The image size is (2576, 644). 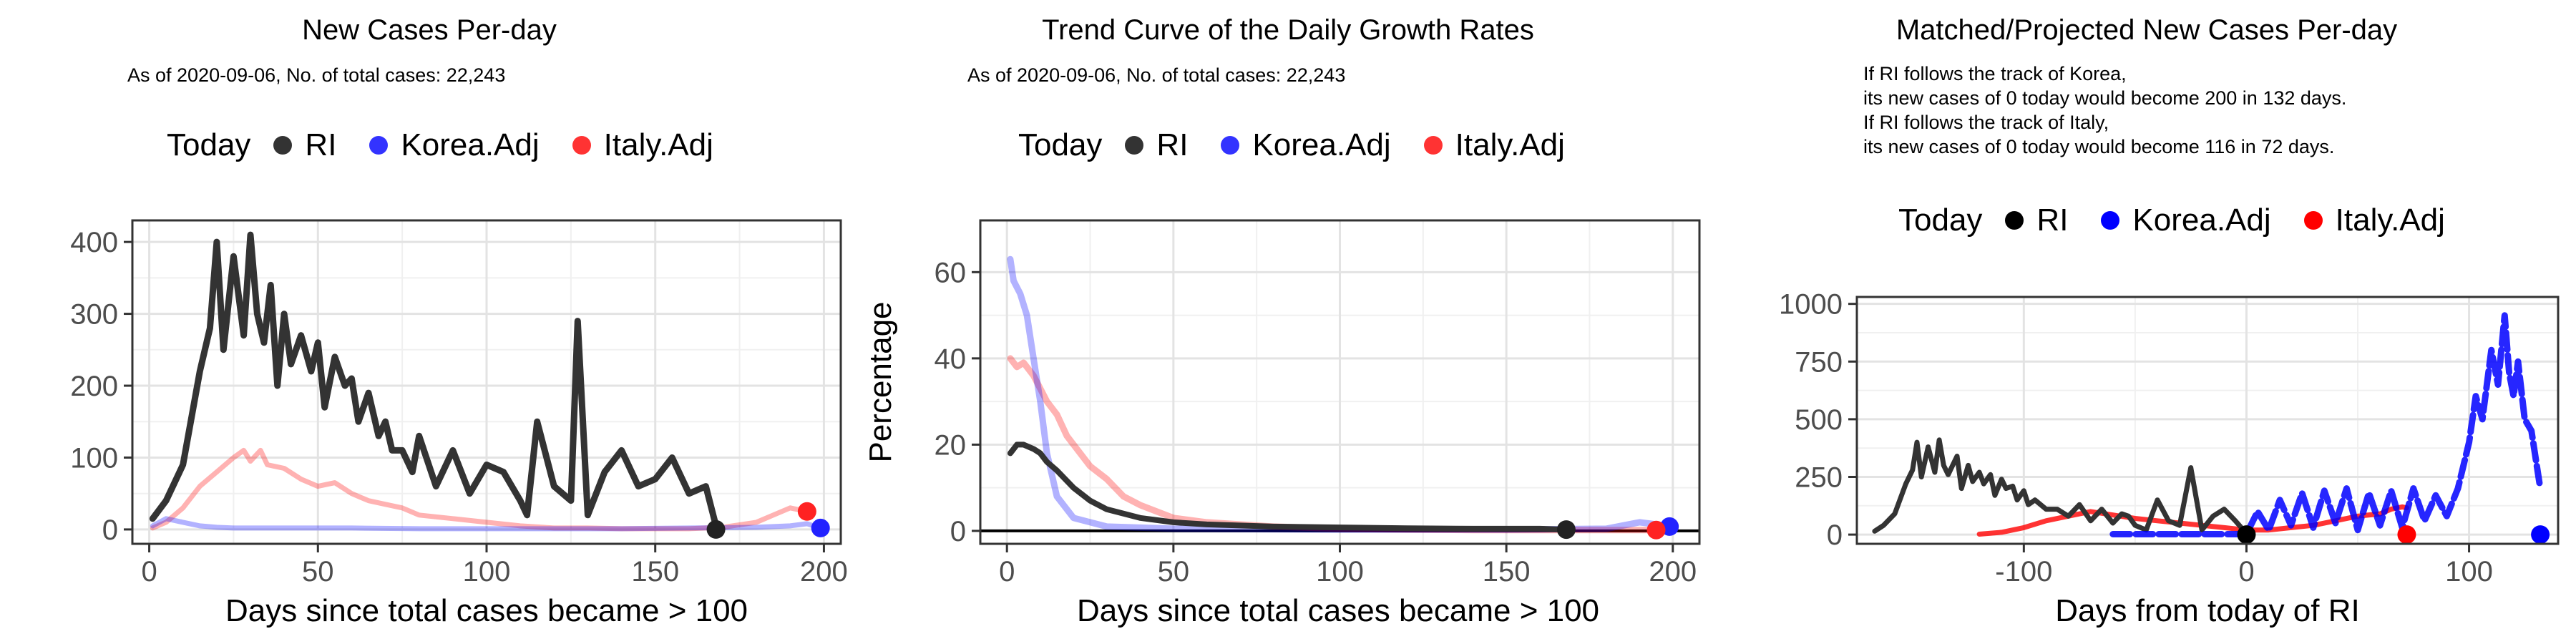 What do you see at coordinates (1288, 30) in the screenshot?
I see `chart-title: Trend Curve of the Daily Growth Rates` at bounding box center [1288, 30].